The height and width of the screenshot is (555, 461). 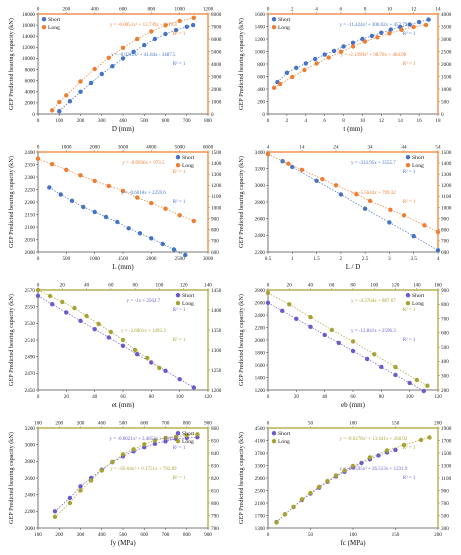 I want to click on equation-annotation: y = -1x + 2562.7, so click(x=144, y=301).